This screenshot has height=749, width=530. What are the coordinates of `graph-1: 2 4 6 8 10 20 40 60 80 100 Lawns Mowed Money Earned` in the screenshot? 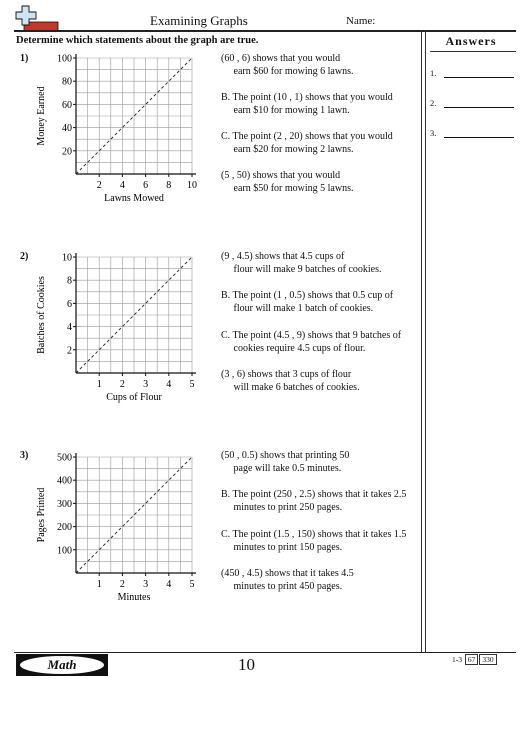 It's located at (116, 129).